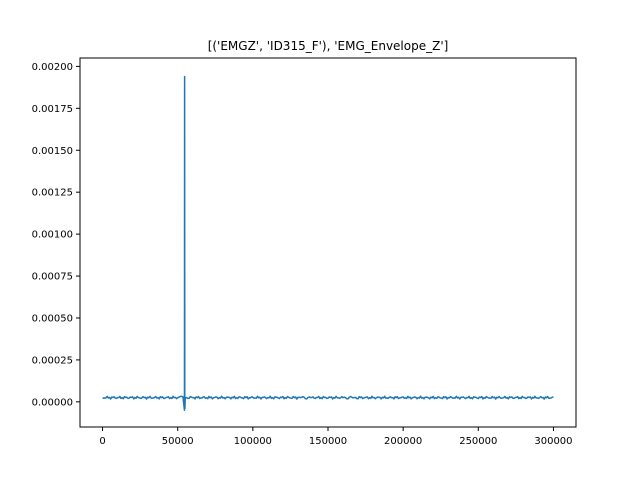 The width and height of the screenshot is (640, 480). Describe the element at coordinates (52, 402) in the screenshot. I see `y-tick-label: 0.00000` at that location.